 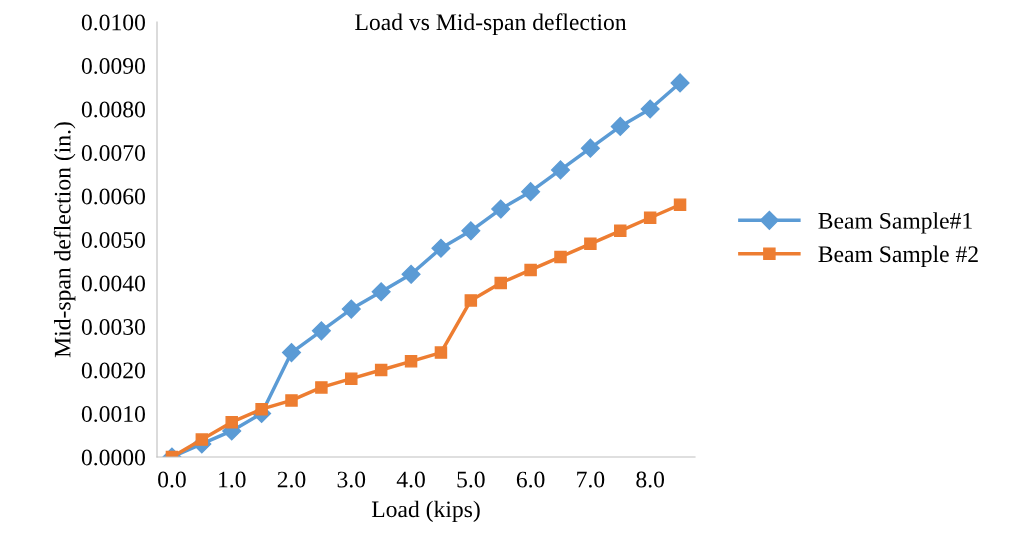 I want to click on y-tick-label: 0.0000, so click(x=113, y=457).